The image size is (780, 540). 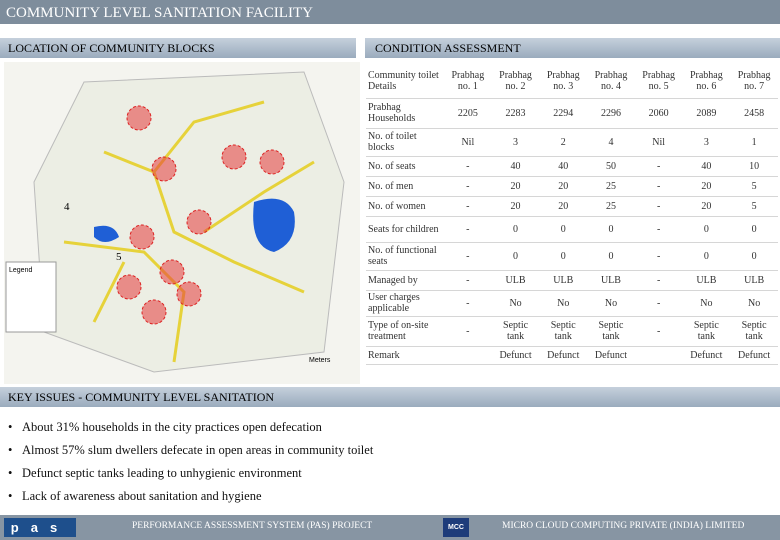 What do you see at coordinates (572, 48) in the screenshot?
I see `section-header: CONDITION ASSESSMENT` at bounding box center [572, 48].